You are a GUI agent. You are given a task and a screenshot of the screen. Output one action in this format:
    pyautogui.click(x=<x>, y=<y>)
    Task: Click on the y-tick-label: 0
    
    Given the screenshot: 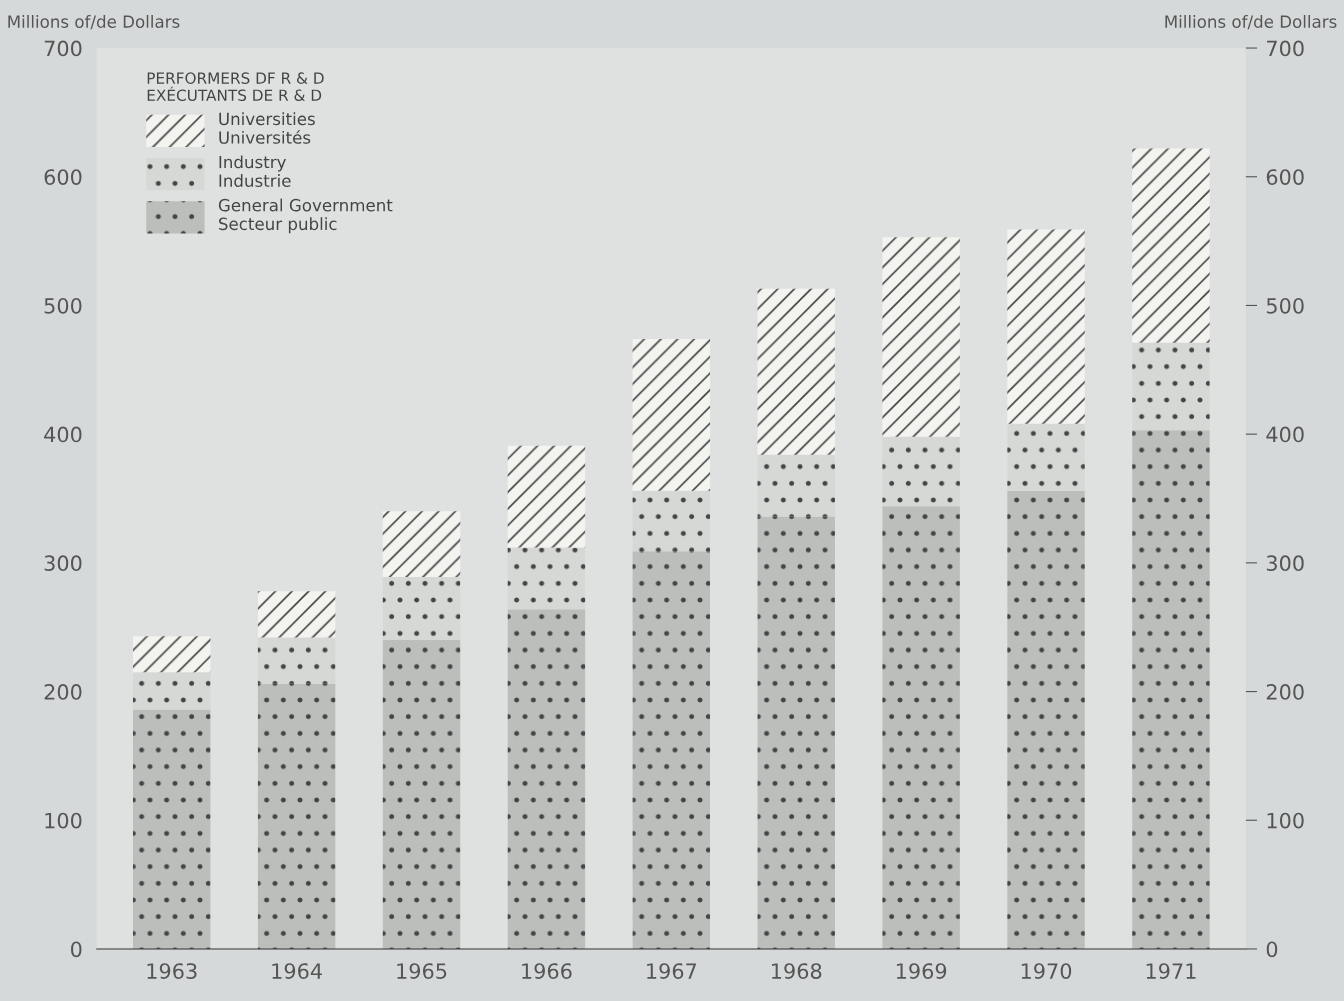 What is the action you would take?
    pyautogui.click(x=76, y=949)
    